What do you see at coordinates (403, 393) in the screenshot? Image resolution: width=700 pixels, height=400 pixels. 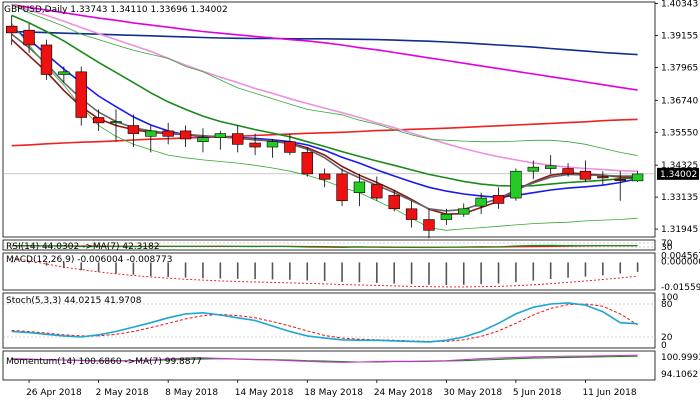 I see `date-tick-label: 24 May 2018` at bounding box center [403, 393].